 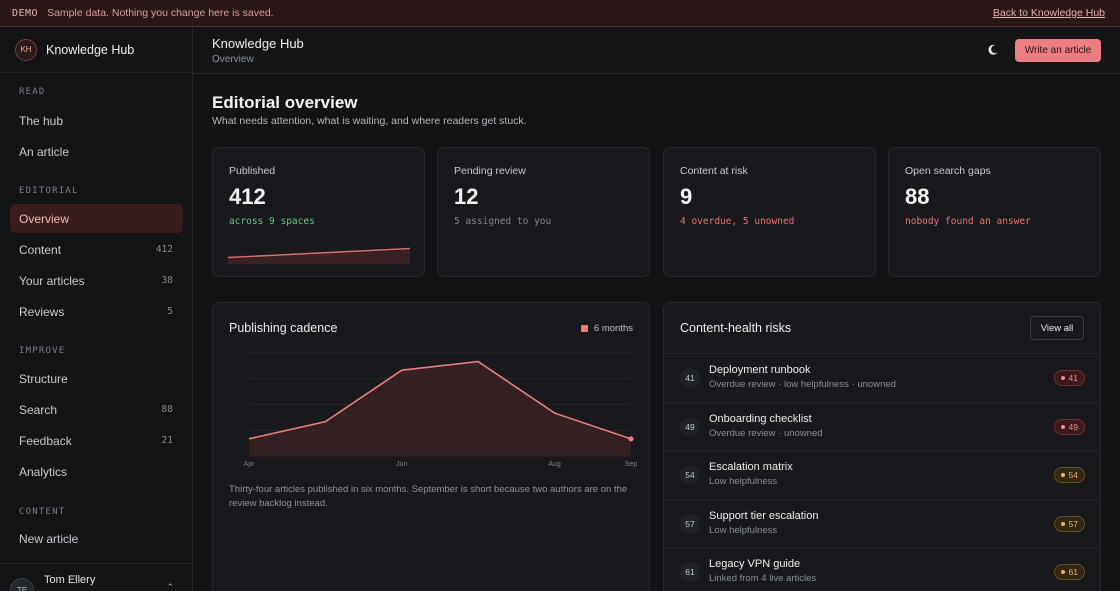 I want to click on stat-note: 4 overdue, 5 unowned, so click(x=737, y=221).